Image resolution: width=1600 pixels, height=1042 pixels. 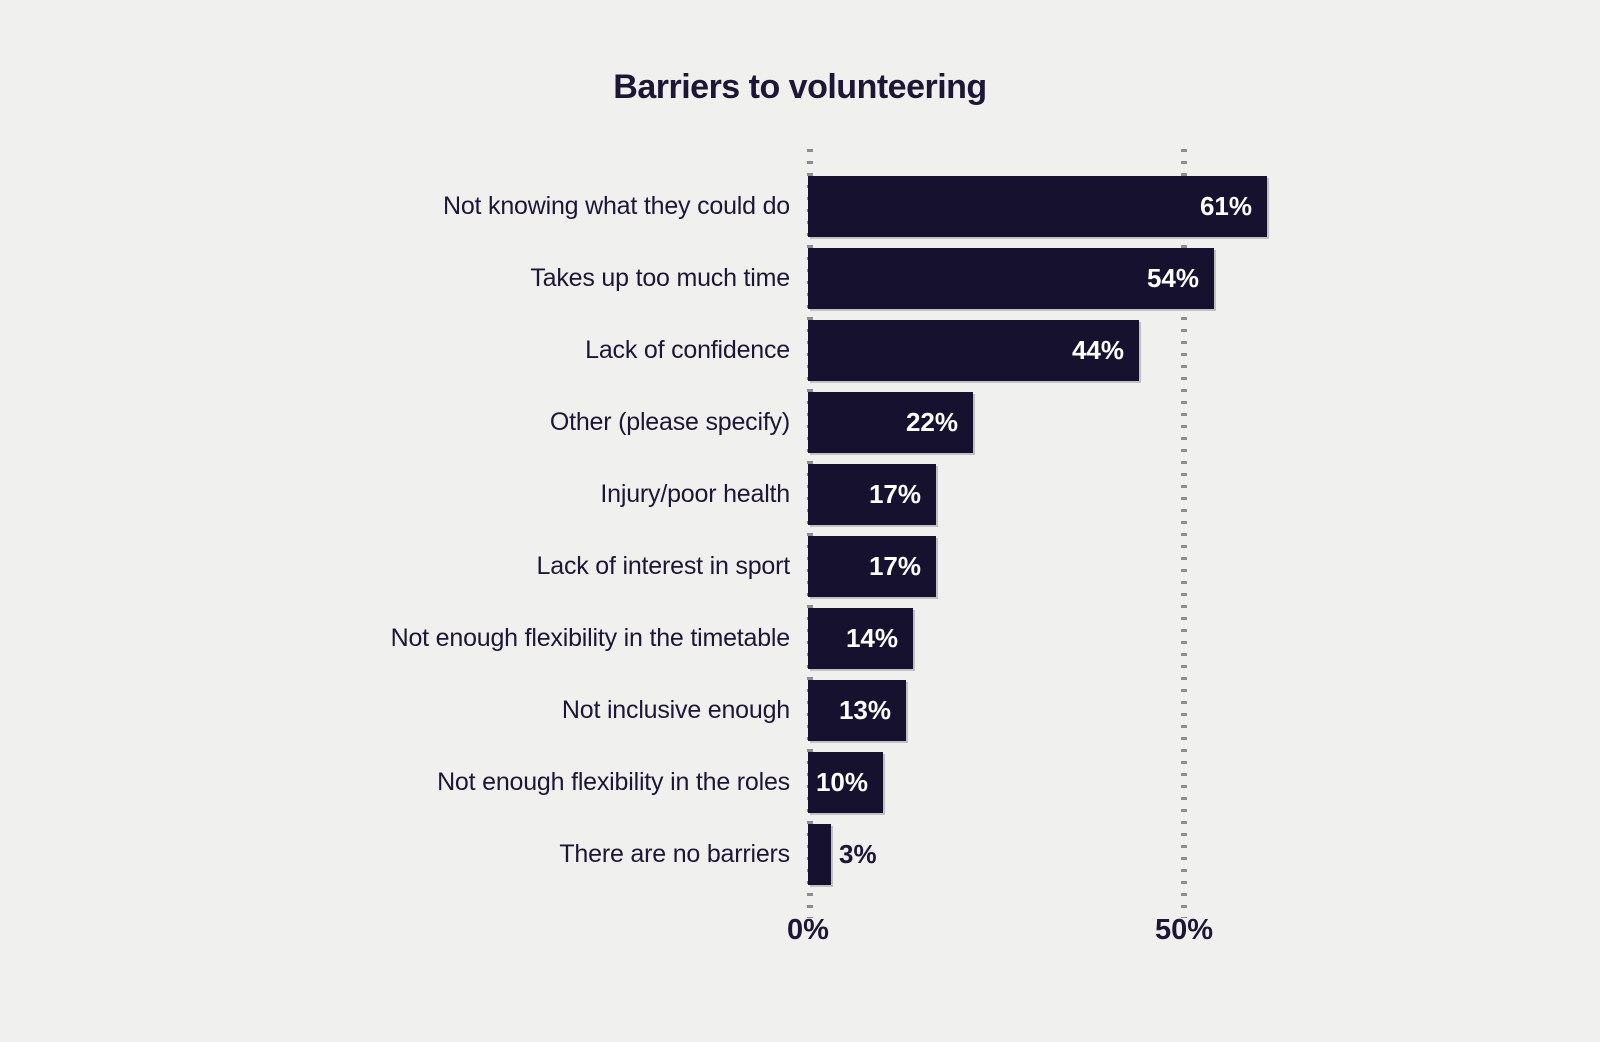 What do you see at coordinates (613, 782) in the screenshot?
I see `category-label: Not enough flexibility in the roles` at bounding box center [613, 782].